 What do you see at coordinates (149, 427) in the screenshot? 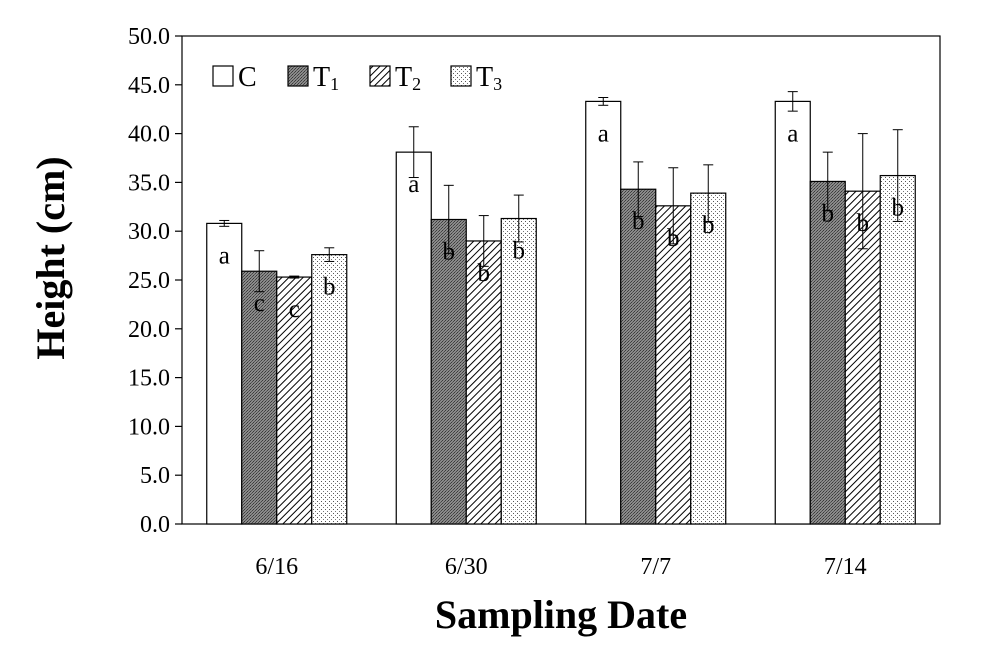
I see `y-tick-label: 10.0` at bounding box center [149, 427].